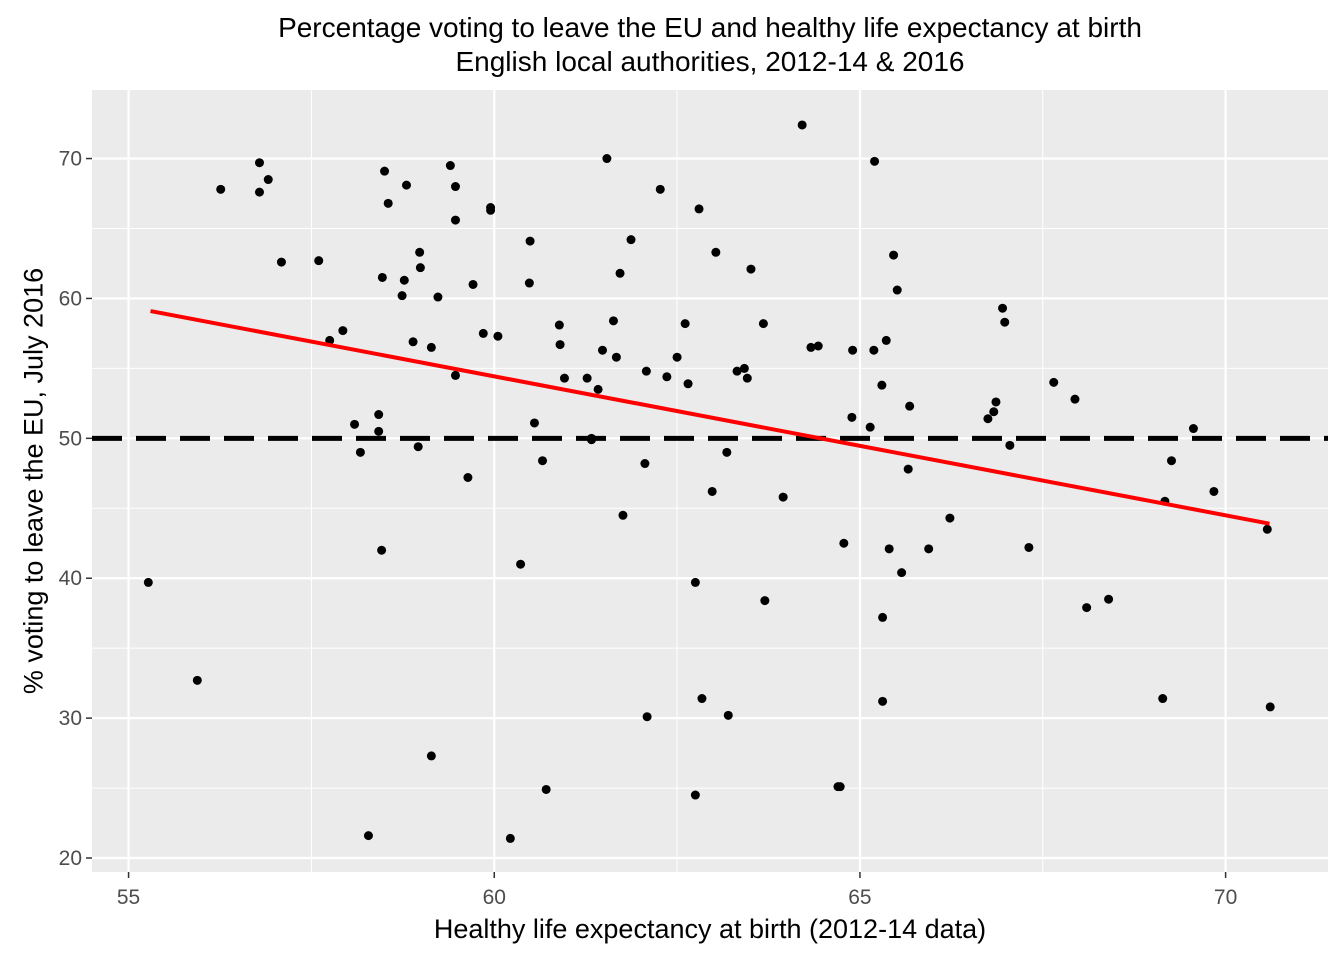  Describe the element at coordinates (70, 438) in the screenshot. I see `y-tick-label: 50` at that location.